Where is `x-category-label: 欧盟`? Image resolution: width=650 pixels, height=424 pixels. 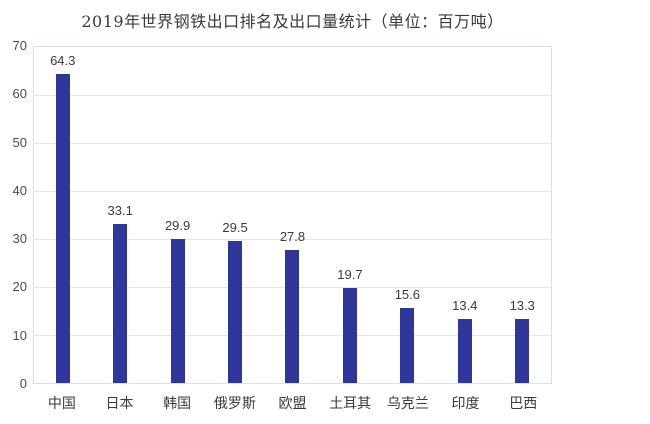 x-category-label: 欧盟 is located at coordinates (292, 404).